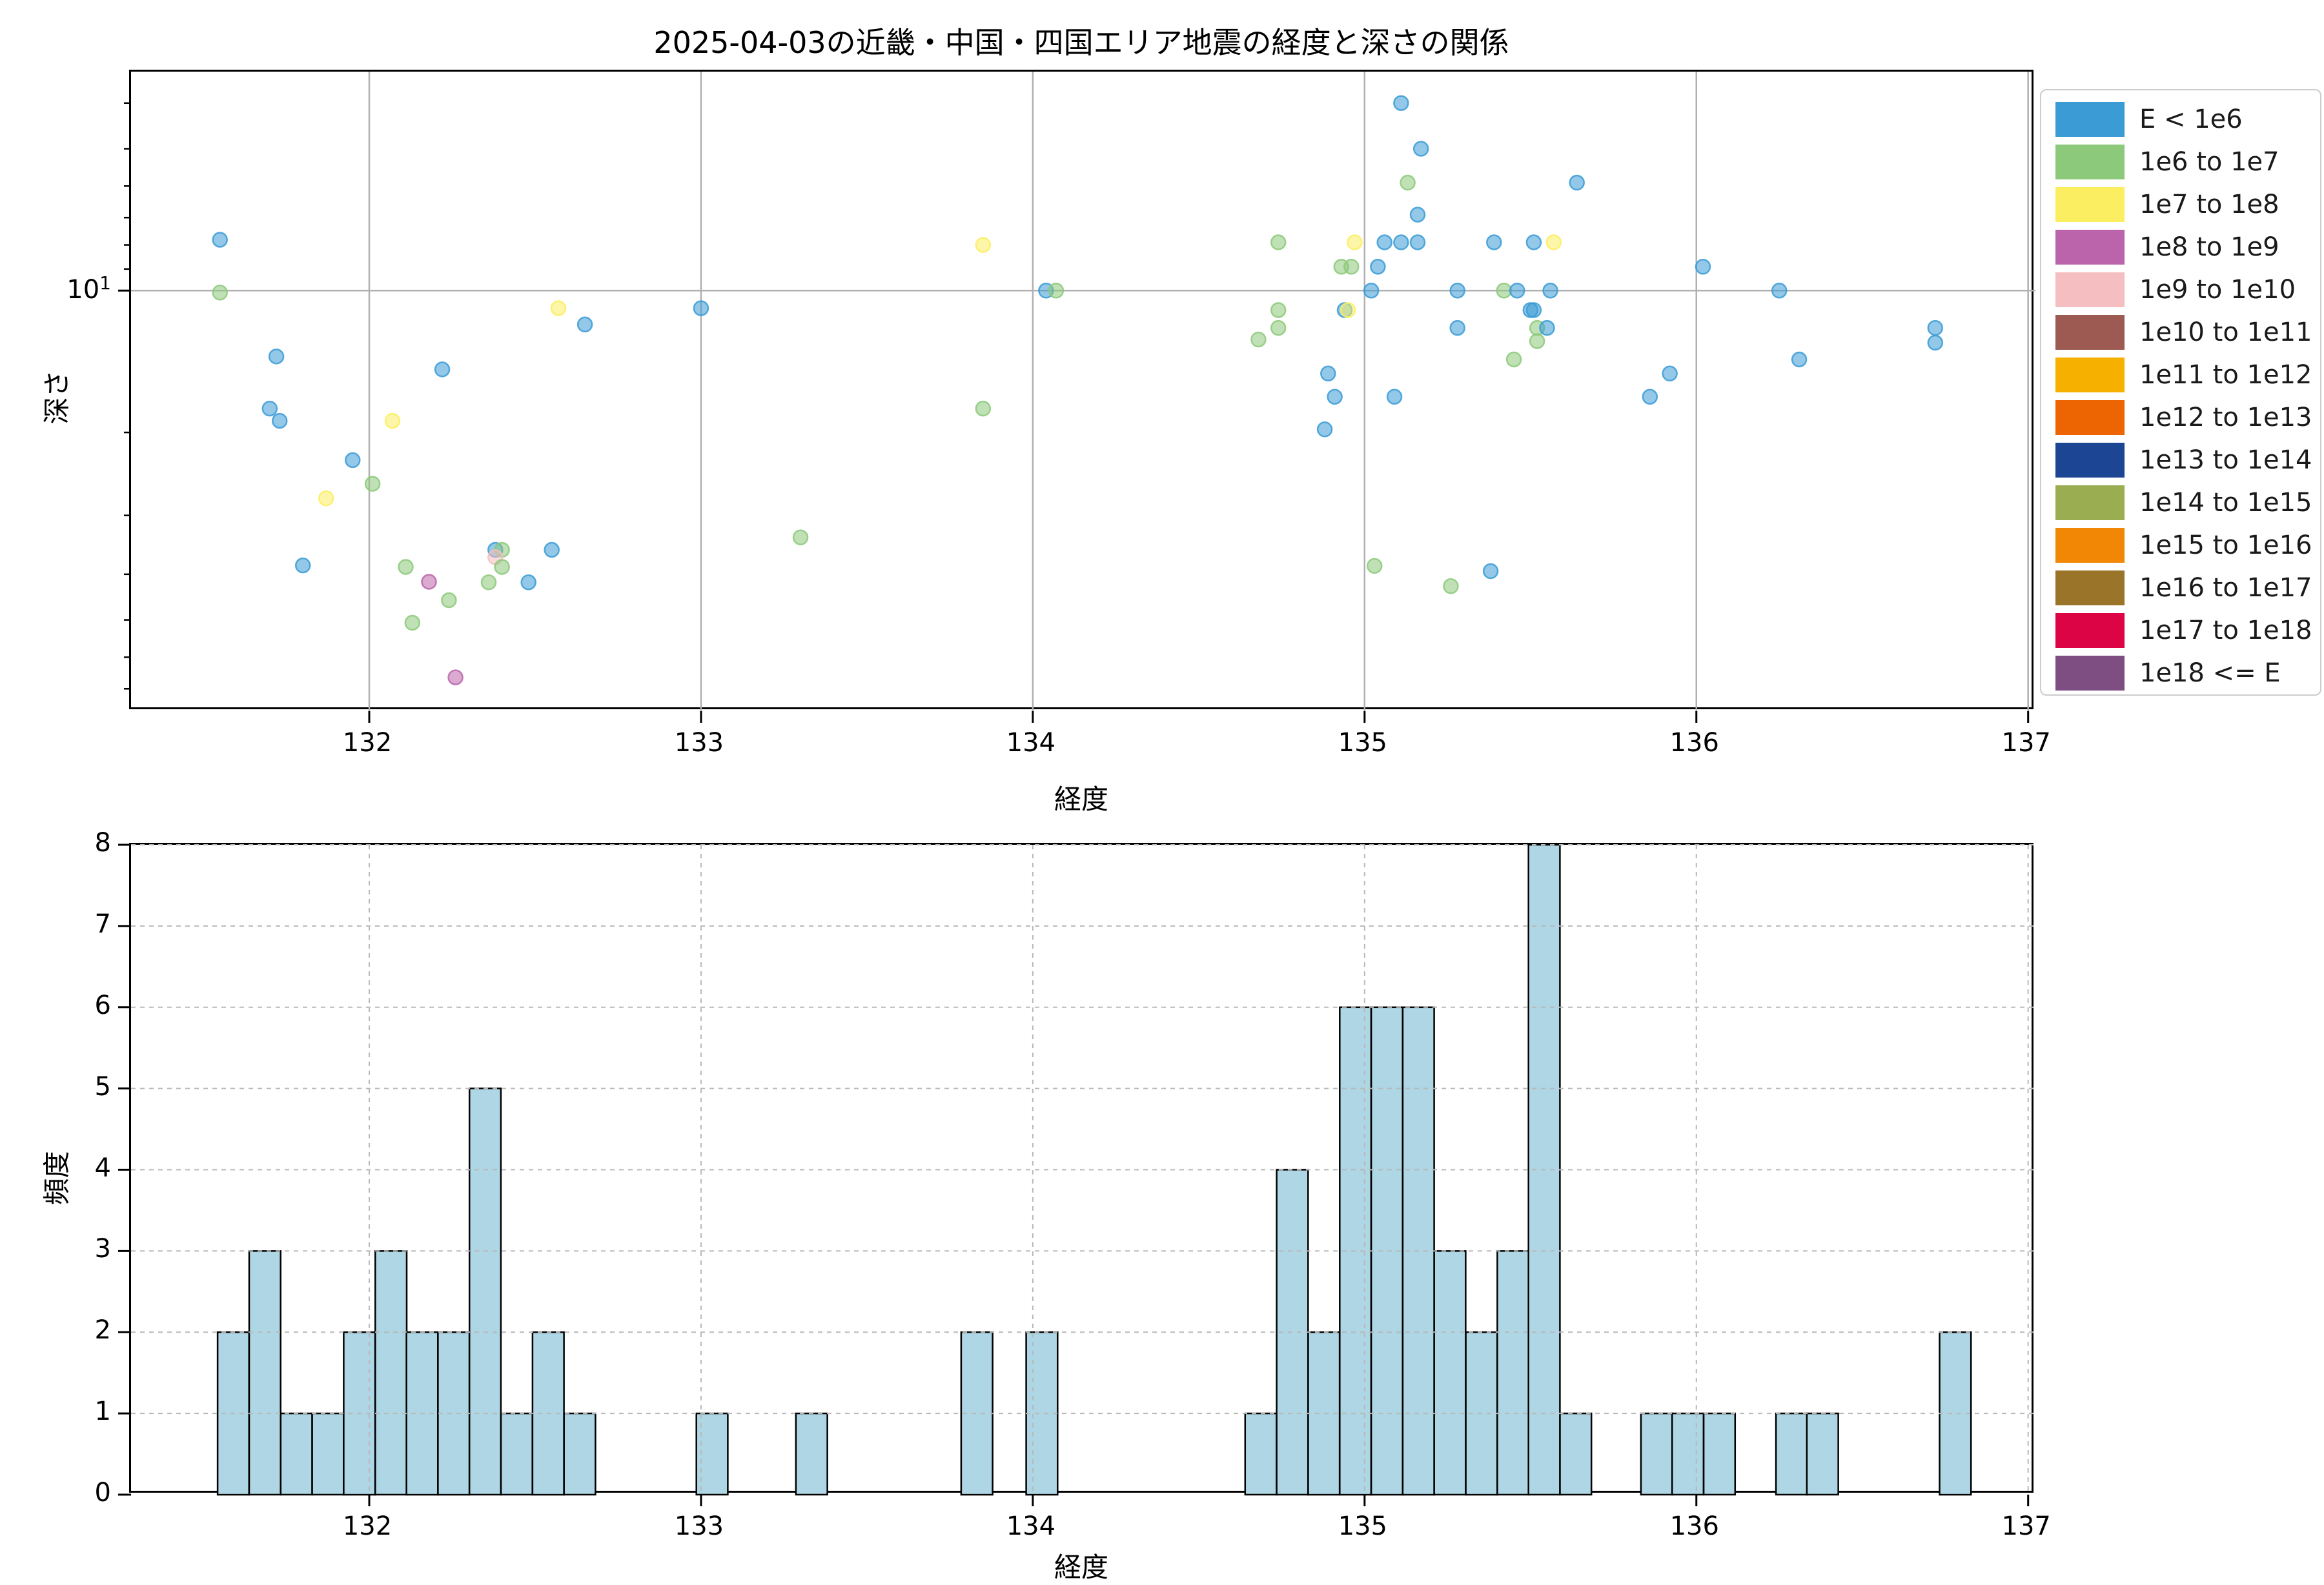  I want to click on legend-item: 1e18 <= E, so click(2180, 673).